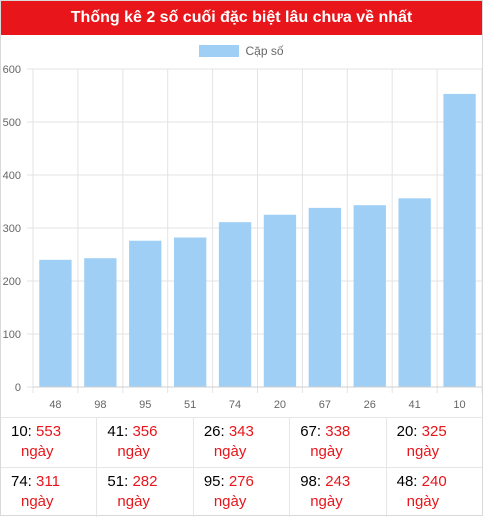 Image resolution: width=483 pixels, height=517 pixels. I want to click on pair-number: 41:, so click(120, 431).